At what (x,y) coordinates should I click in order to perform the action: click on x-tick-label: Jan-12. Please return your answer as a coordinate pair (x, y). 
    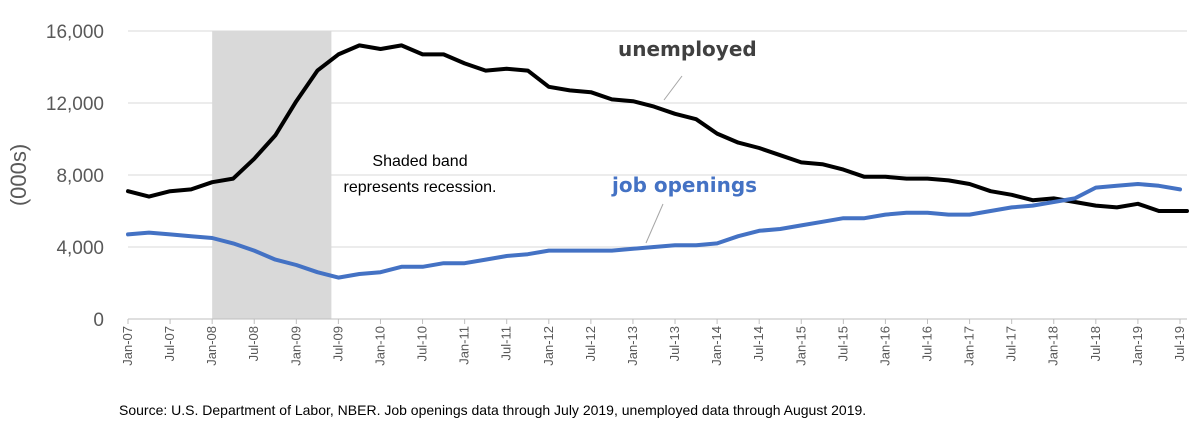
    Looking at the image, I should click on (548, 346).